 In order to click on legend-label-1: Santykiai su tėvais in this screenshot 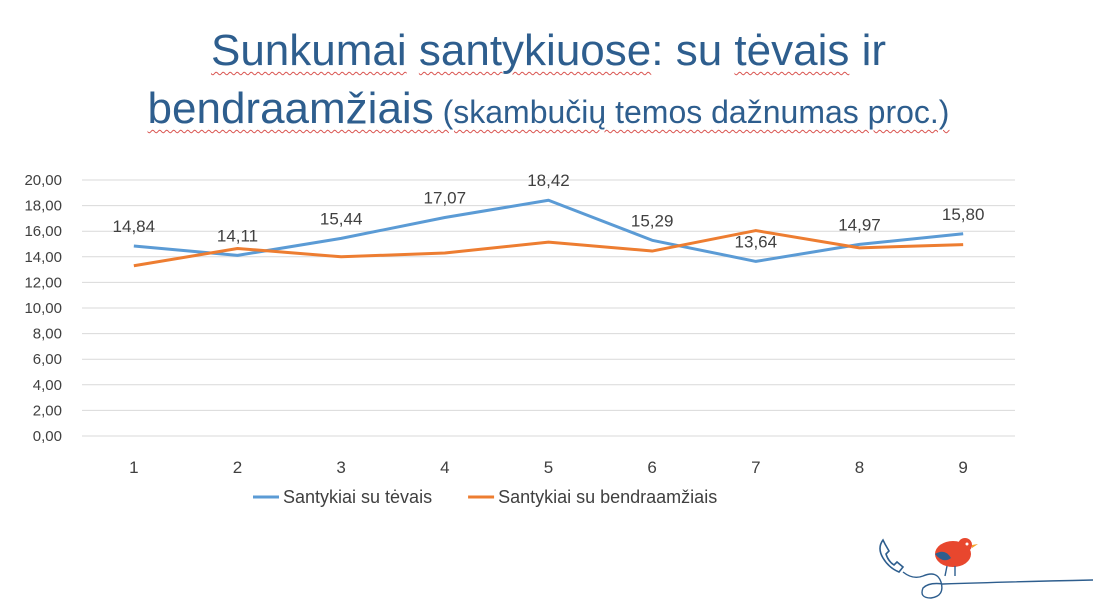, I will do `click(357, 497)`.